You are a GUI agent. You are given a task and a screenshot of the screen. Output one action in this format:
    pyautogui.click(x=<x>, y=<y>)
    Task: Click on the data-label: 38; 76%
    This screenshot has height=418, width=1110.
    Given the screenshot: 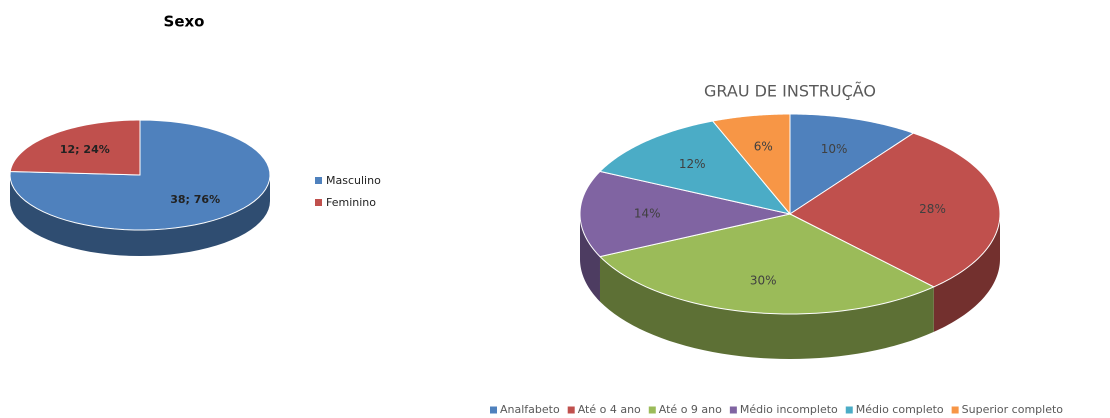 What is the action you would take?
    pyautogui.click(x=195, y=199)
    